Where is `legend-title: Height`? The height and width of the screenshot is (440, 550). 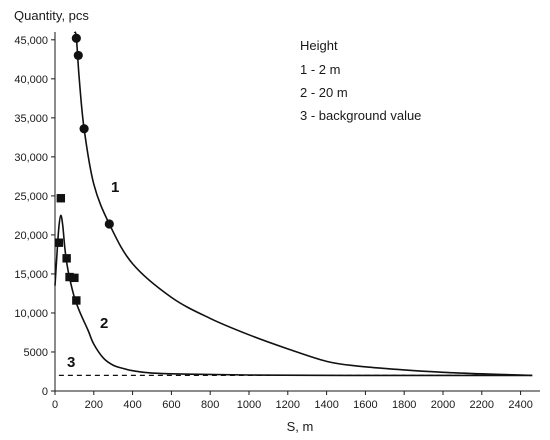
legend-title: Height is located at coordinates (319, 45).